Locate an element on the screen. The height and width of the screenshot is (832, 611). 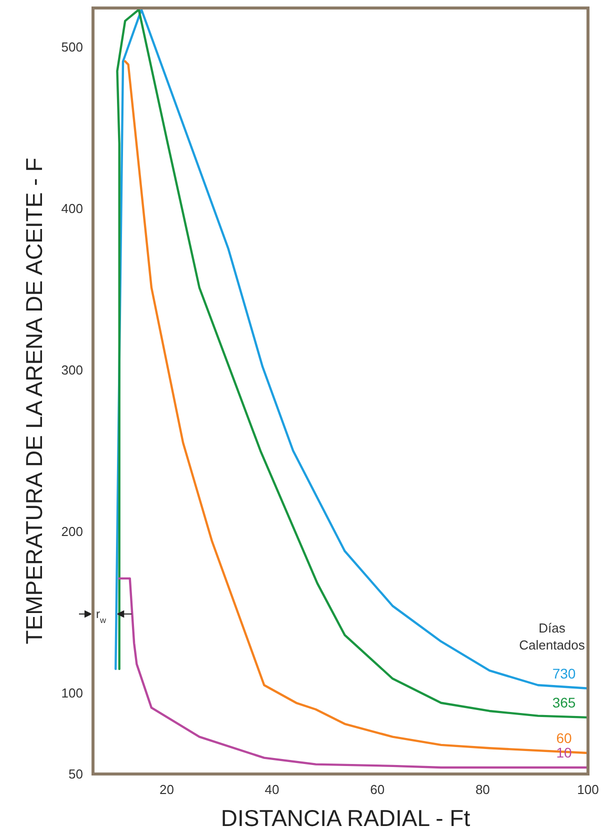
y-tick-label: 50 is located at coordinates (75, 774).